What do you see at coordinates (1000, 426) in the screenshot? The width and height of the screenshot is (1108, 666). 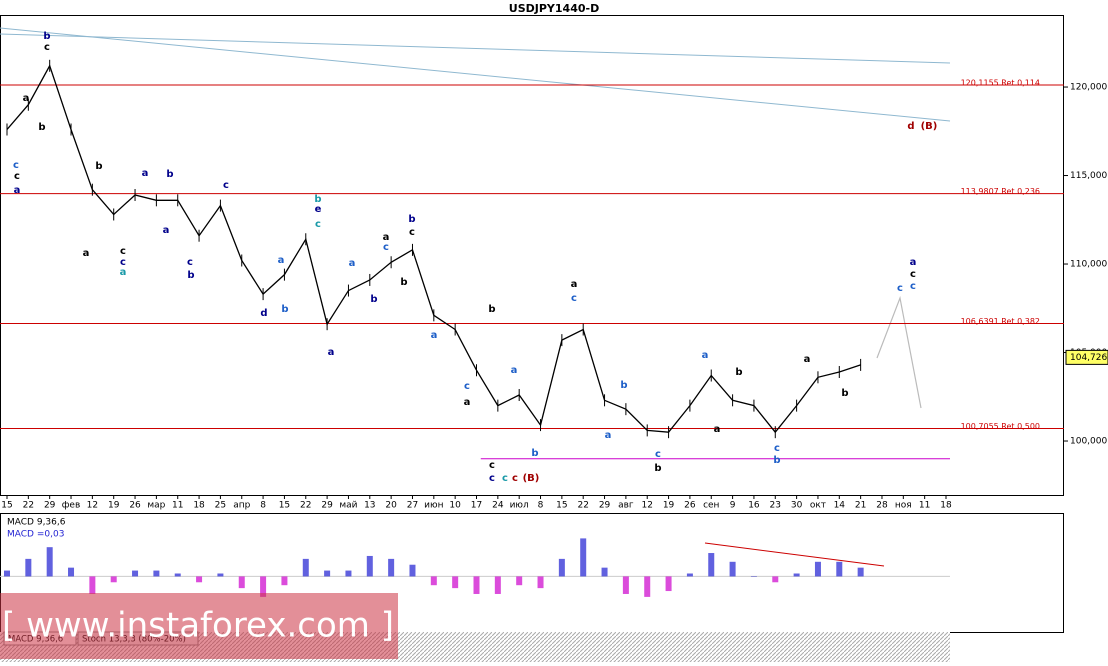 I see `level-label: 100,7055 Ret 0,500` at bounding box center [1000, 426].